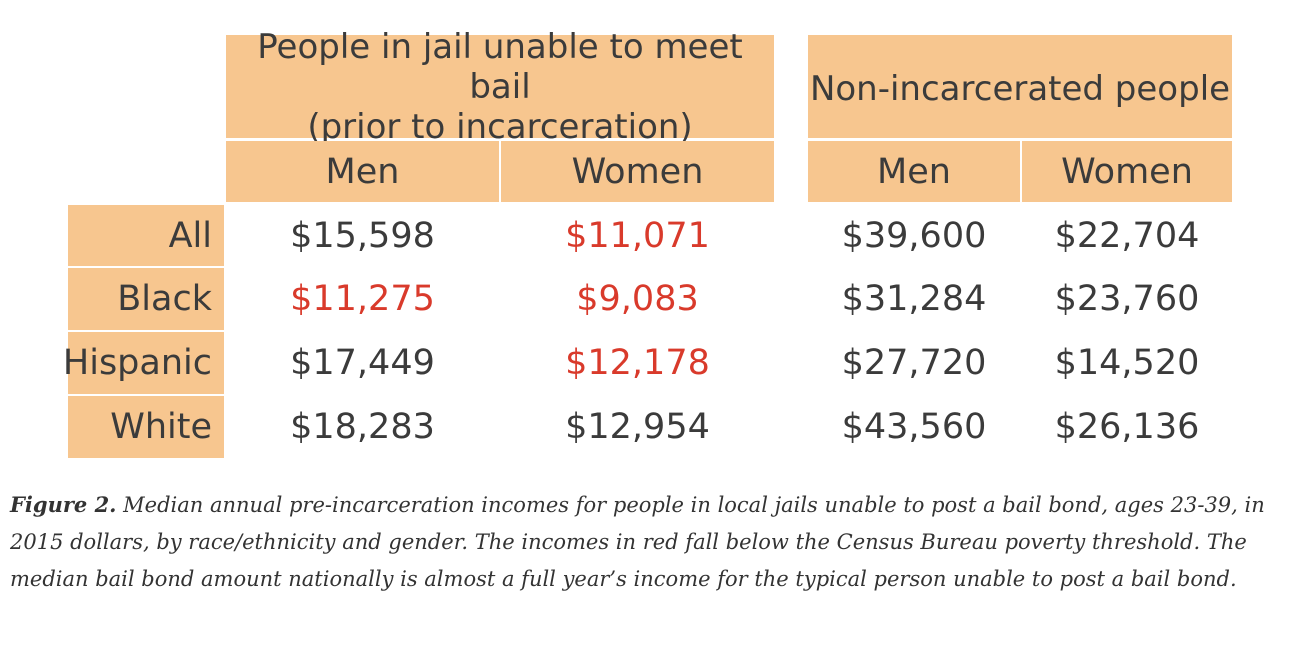 The width and height of the screenshot is (1302, 656). Describe the element at coordinates (637, 235) in the screenshot. I see `value-all-jail-women: $11,071` at that location.